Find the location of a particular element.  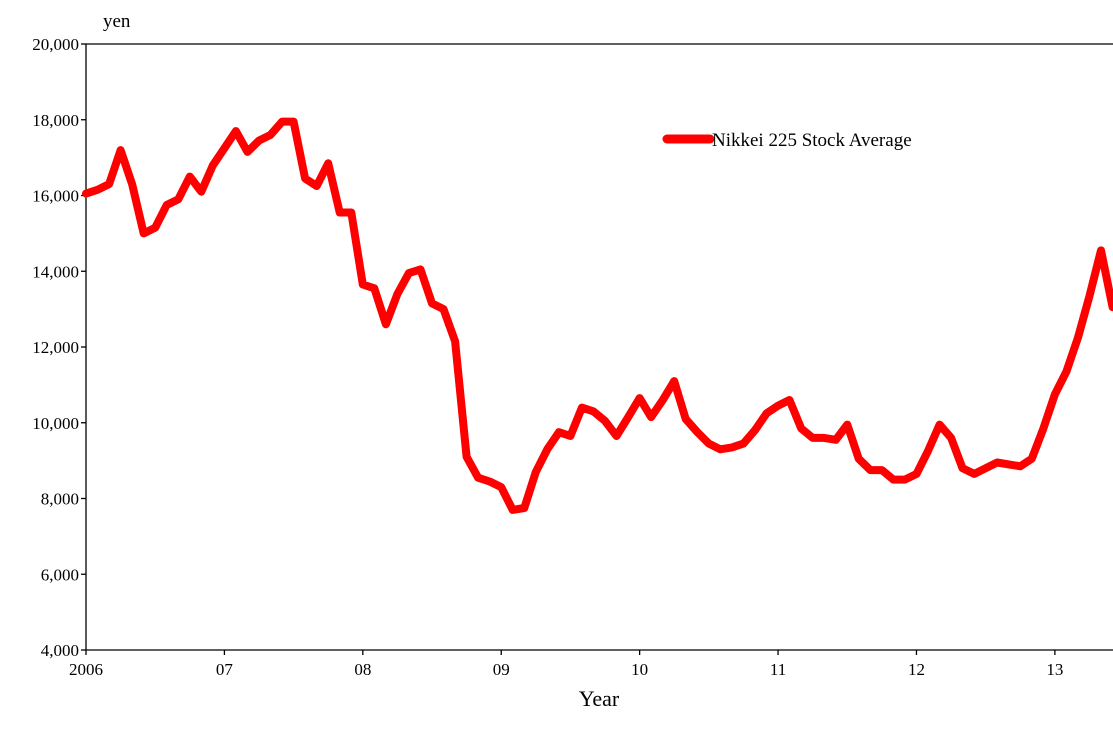

x-tick-label: 10 is located at coordinates (639, 669).